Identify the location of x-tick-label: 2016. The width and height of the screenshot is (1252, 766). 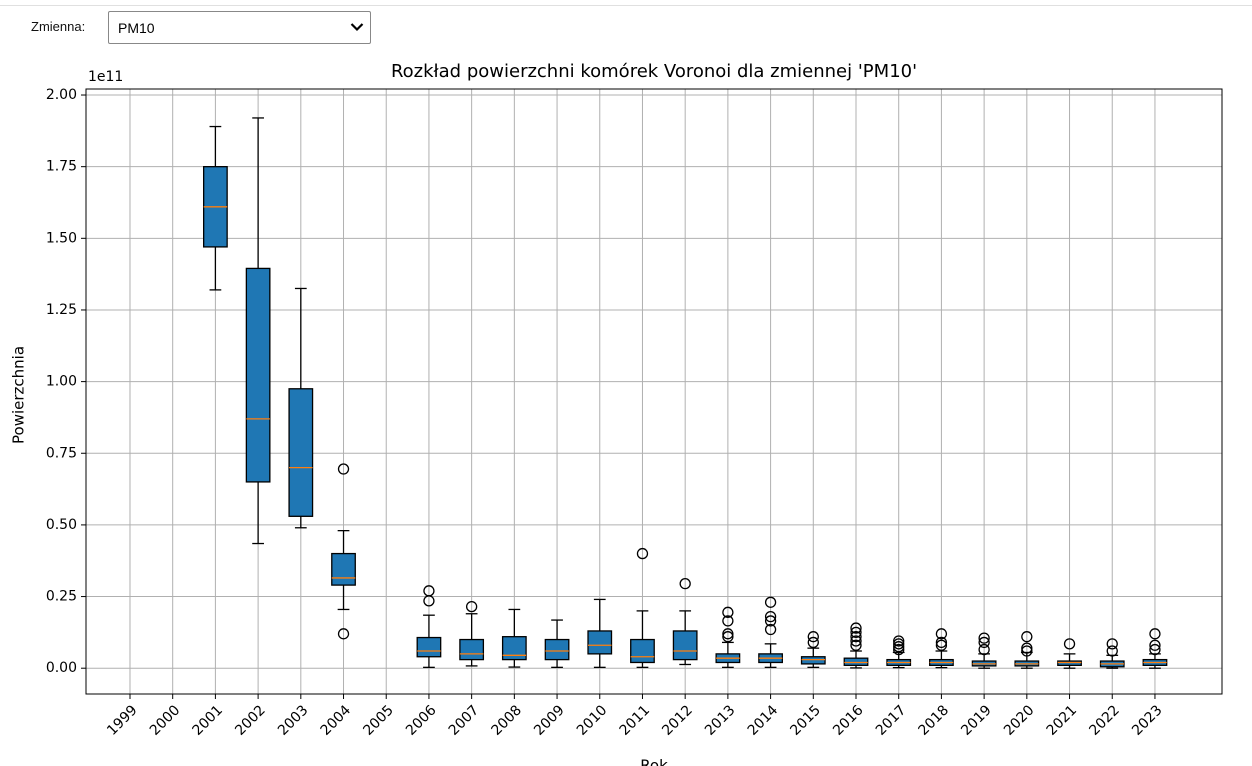
(848, 720).